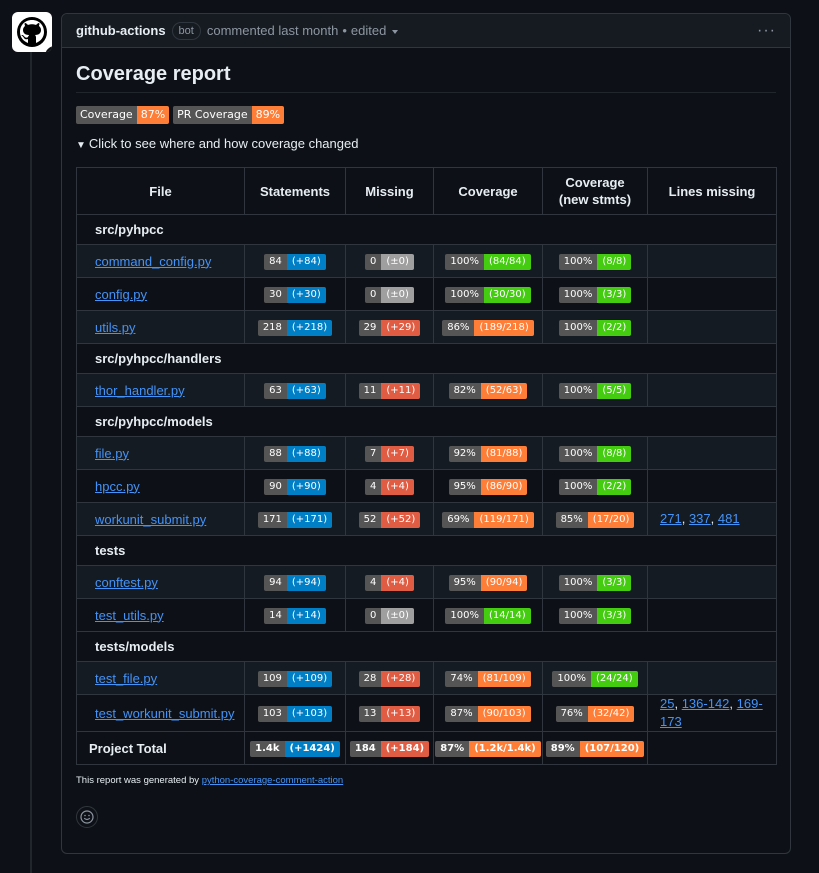 Image resolution: width=819 pixels, height=873 pixels. What do you see at coordinates (426, 358) in the screenshot?
I see `group-name: src/pyhpcc/handlers` at bounding box center [426, 358].